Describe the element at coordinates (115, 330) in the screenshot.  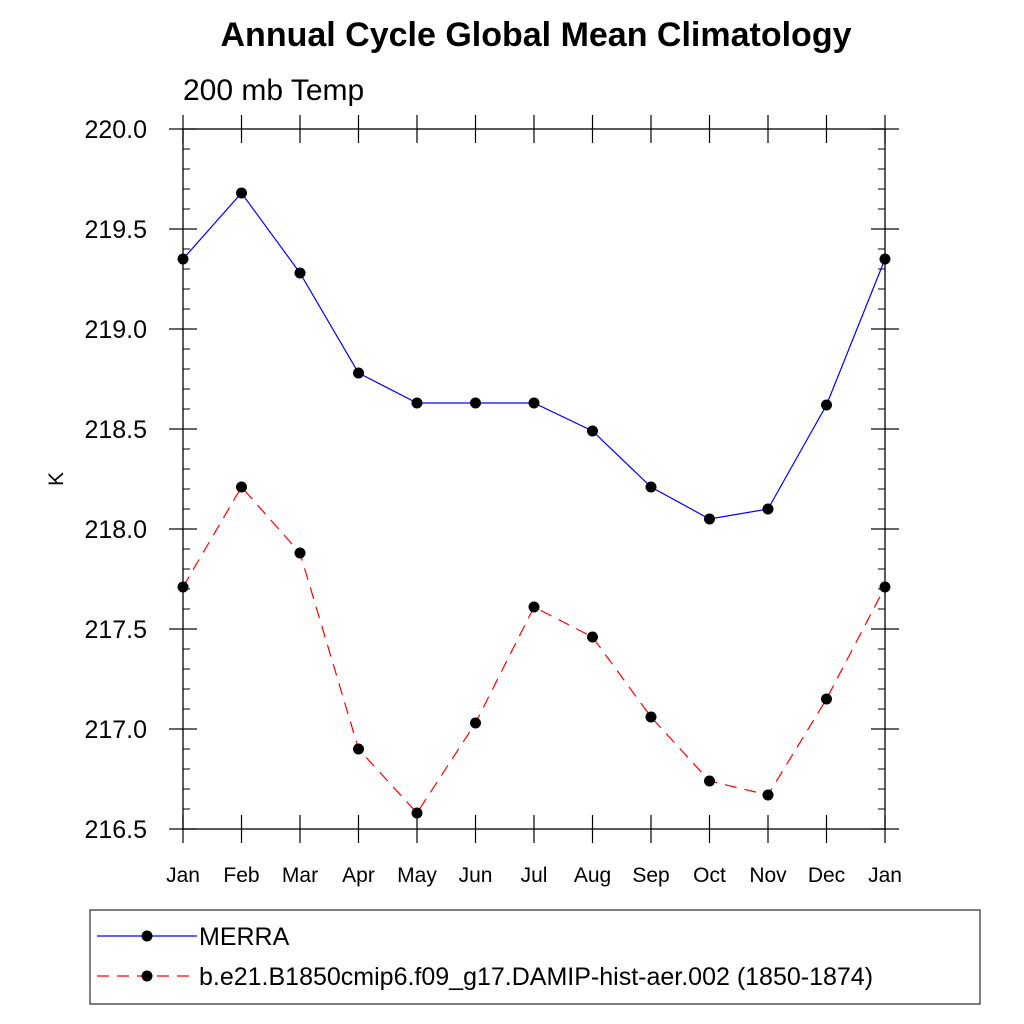
I see `y-tick-label: 219.0` at that location.